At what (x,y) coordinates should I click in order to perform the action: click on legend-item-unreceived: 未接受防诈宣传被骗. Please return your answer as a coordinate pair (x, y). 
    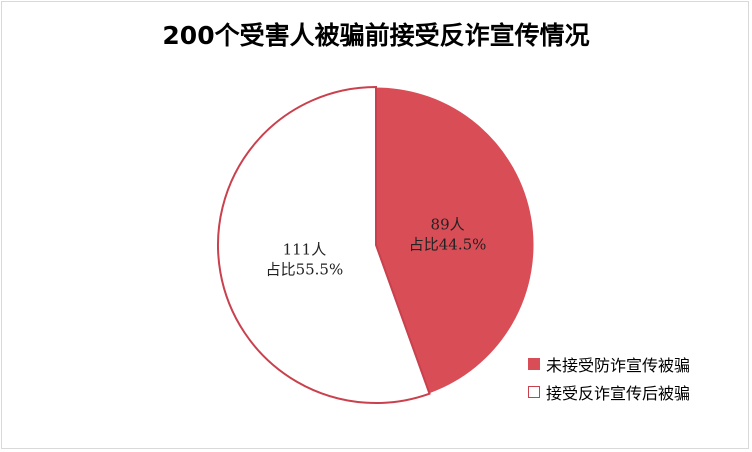
    Looking at the image, I should click on (609, 364).